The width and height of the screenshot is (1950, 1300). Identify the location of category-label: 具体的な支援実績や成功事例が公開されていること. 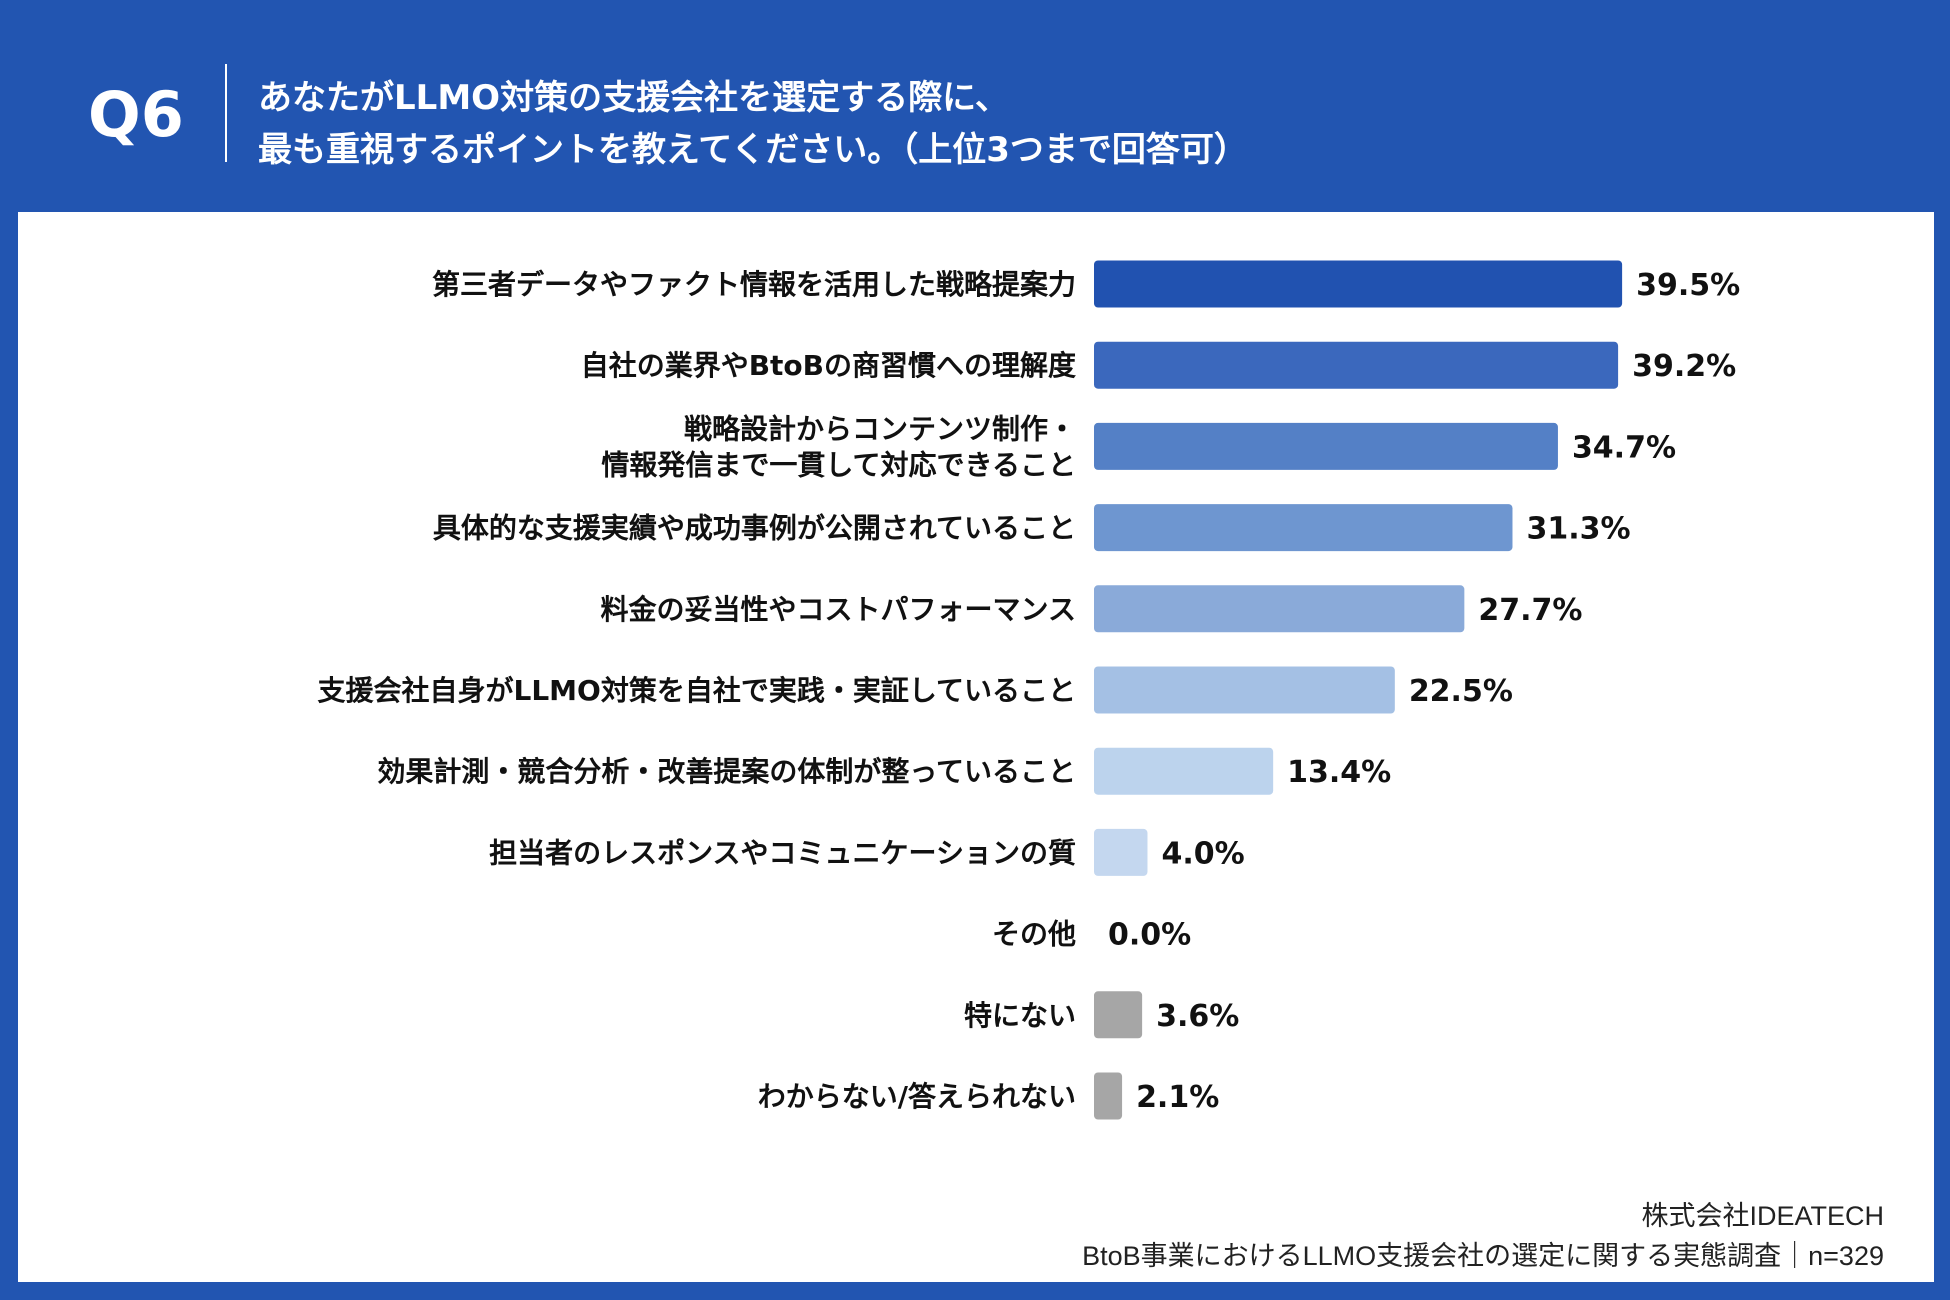
(754, 528).